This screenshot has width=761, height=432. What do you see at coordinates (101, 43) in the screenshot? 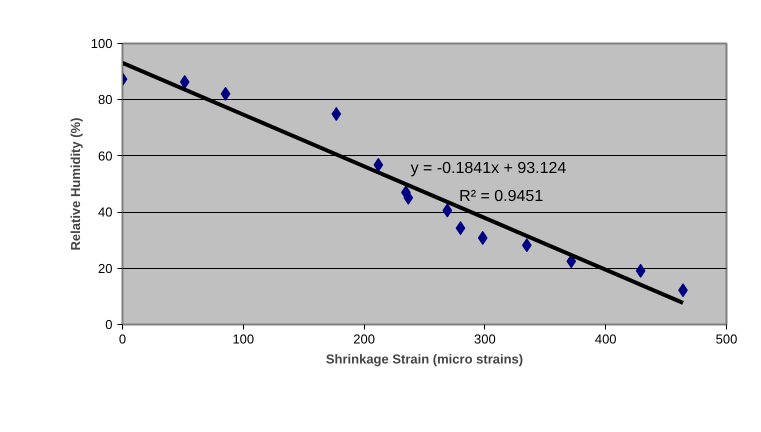
I see `y-tick-label: 100` at bounding box center [101, 43].